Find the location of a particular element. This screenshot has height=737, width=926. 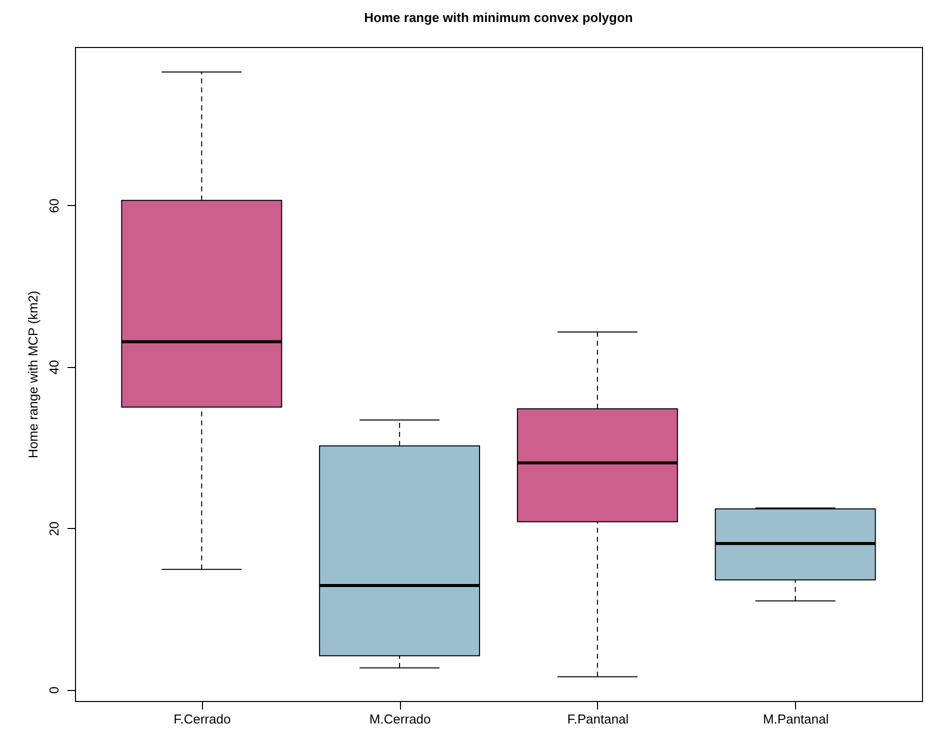

y-tick-label: 40 is located at coordinates (54, 367).